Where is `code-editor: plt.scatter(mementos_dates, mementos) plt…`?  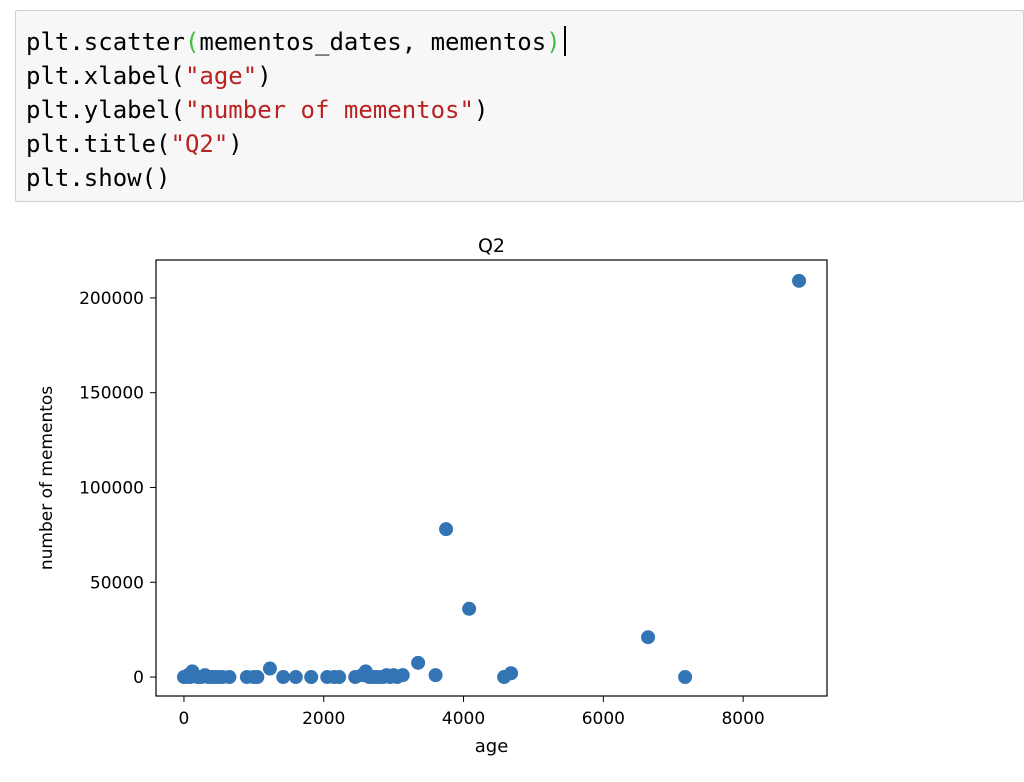 code-editor: plt.scatter(mementos_dates, mementos) plt… is located at coordinates (296, 110).